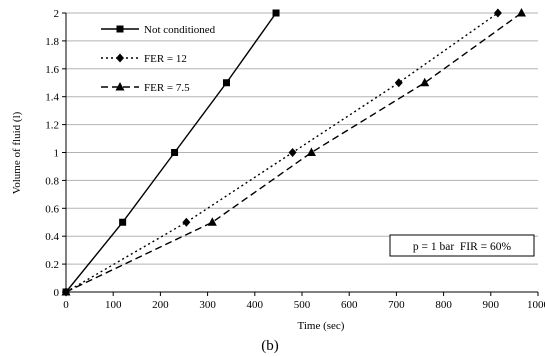  I want to click on x-tick-label-3: 300, so click(207, 305).